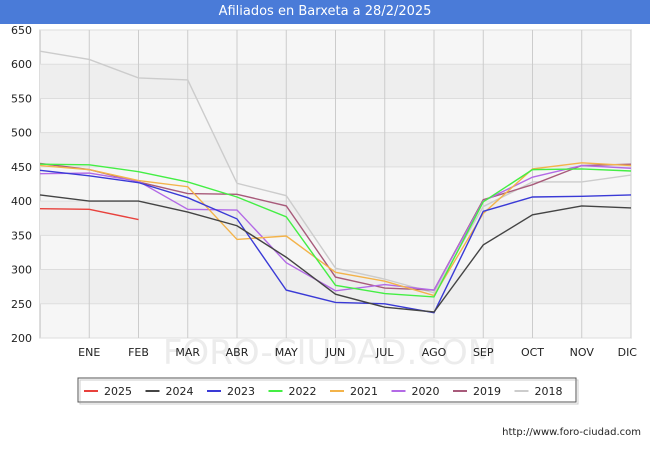  What do you see at coordinates (237, 352) in the screenshot?
I see `x-tick-label: ABR` at bounding box center [237, 352].